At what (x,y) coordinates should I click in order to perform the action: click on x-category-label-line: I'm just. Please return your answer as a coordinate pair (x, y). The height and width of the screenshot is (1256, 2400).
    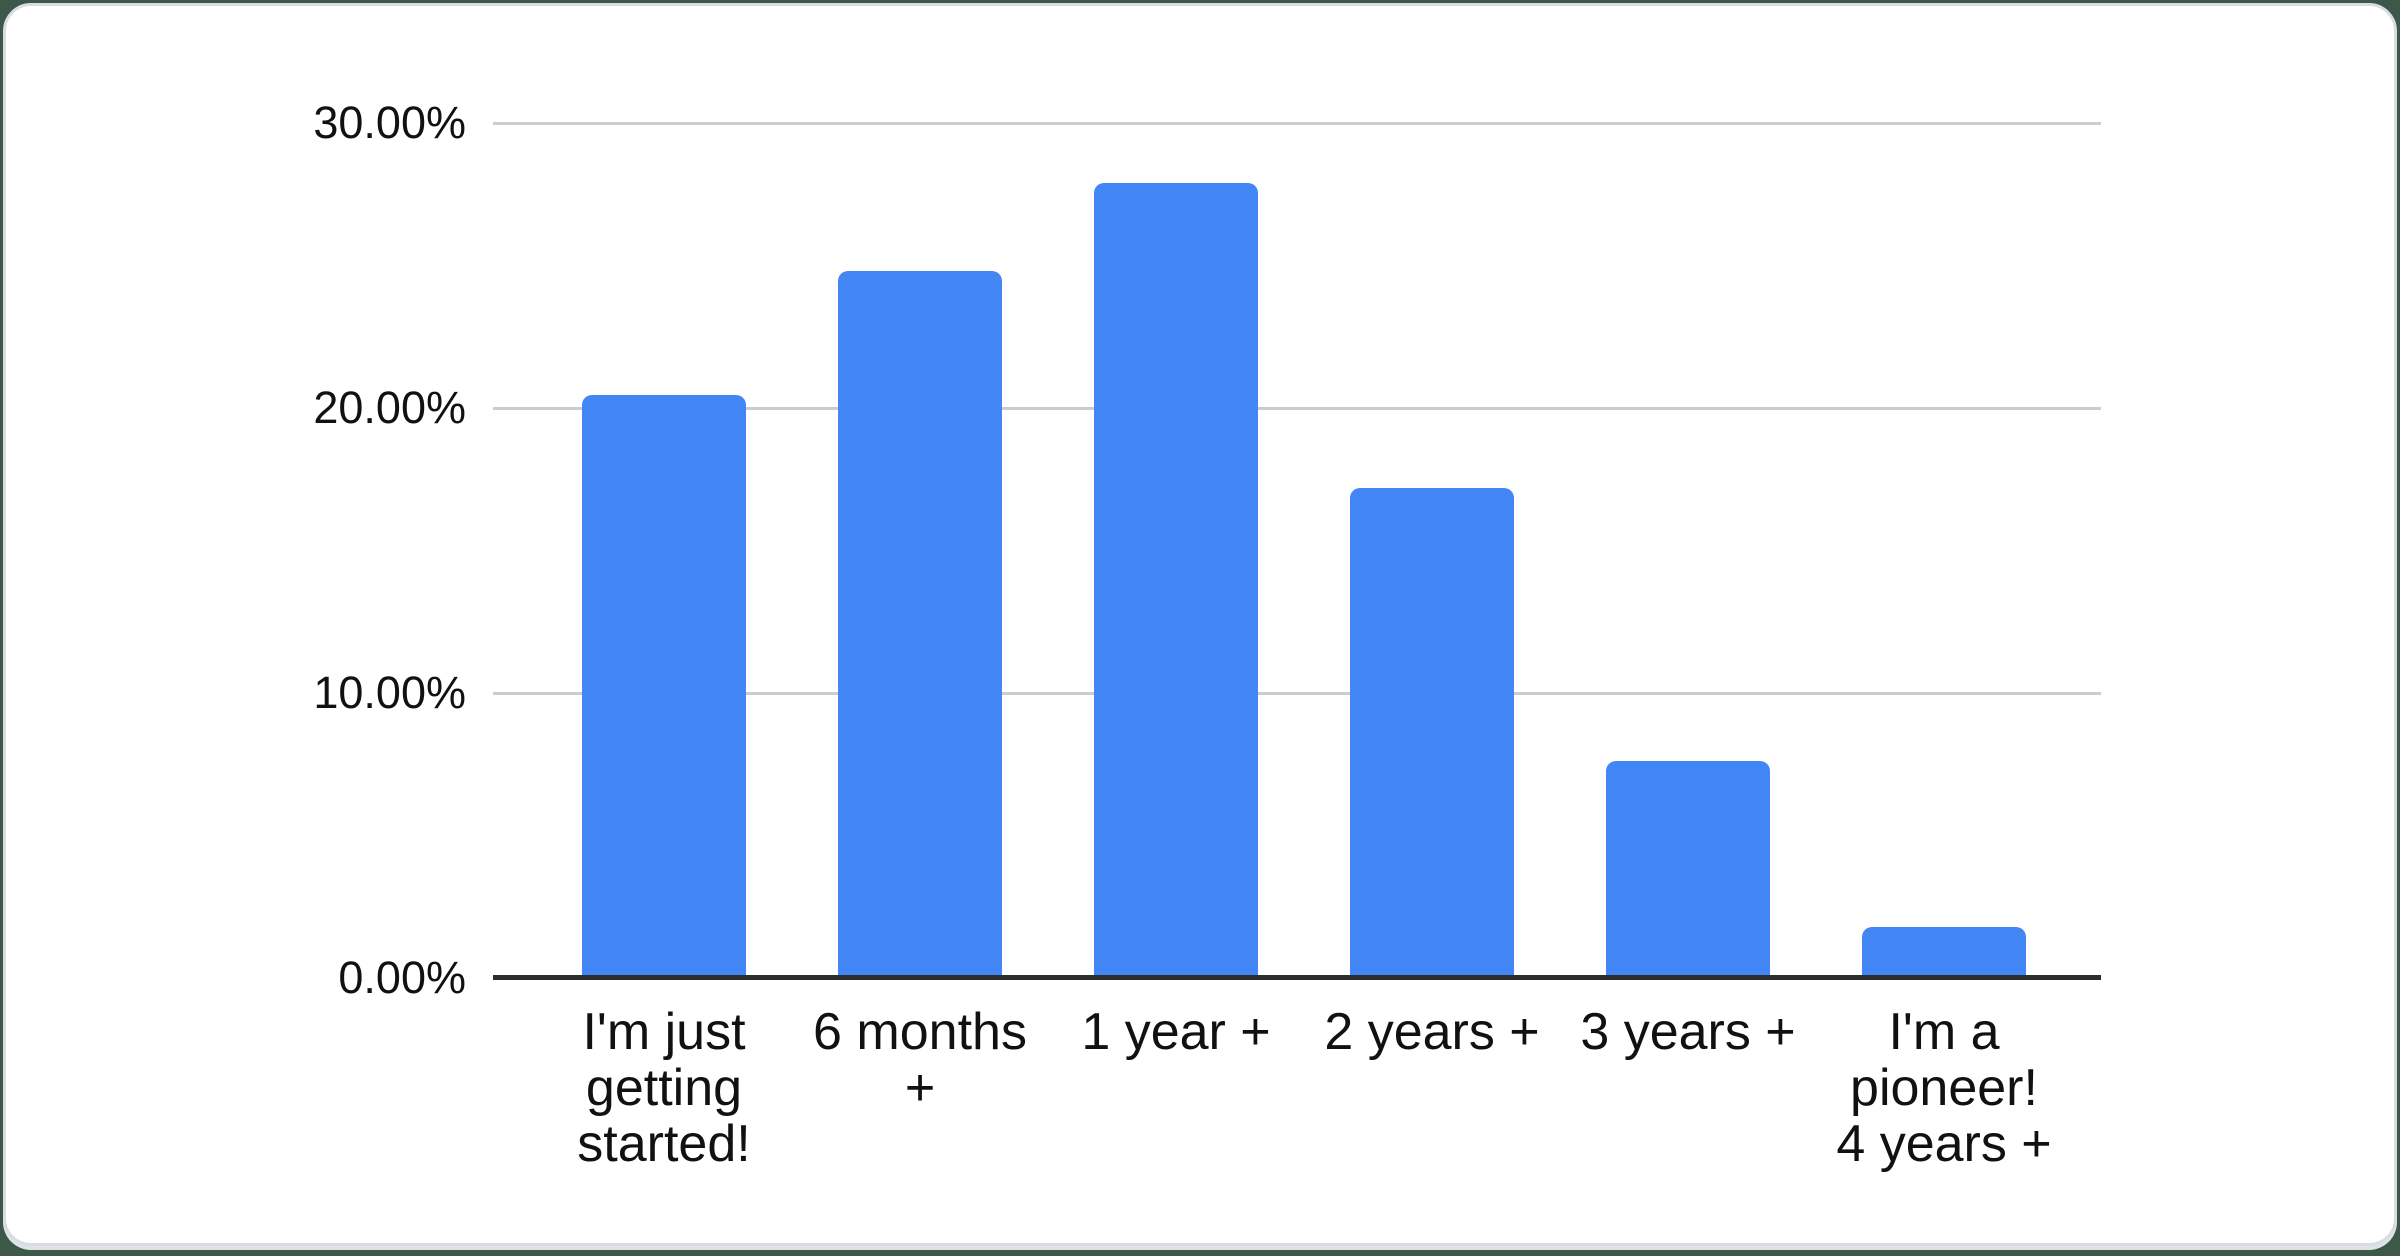
    Looking at the image, I should click on (664, 1032).